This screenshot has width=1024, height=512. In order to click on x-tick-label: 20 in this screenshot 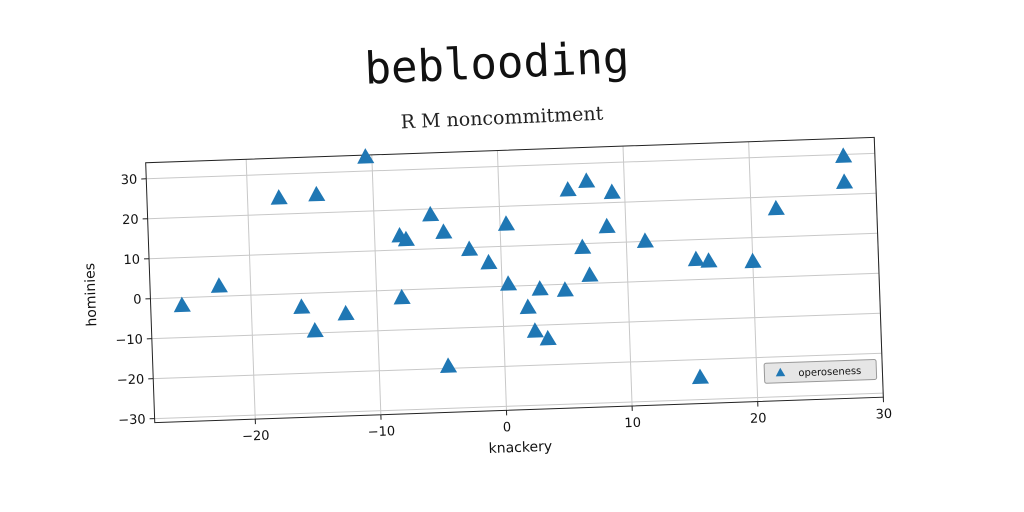, I will do `click(758, 419)`.